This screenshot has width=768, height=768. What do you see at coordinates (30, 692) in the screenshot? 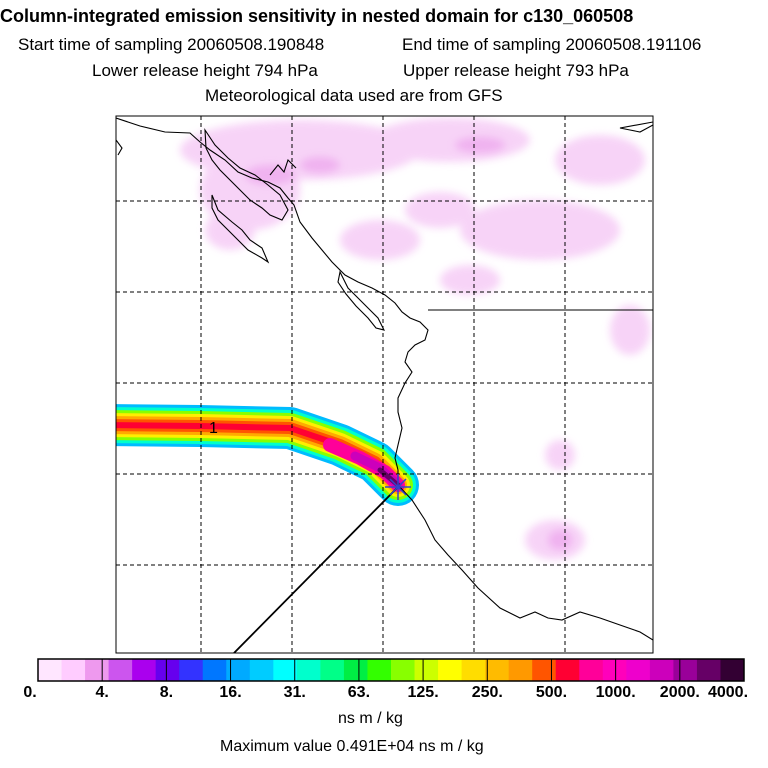
I see `colorbar-tick-label: 0.` at bounding box center [30, 692].